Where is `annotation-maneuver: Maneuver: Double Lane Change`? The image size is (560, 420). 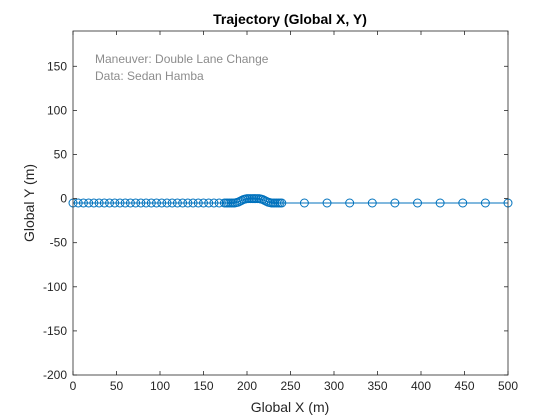
annotation-maneuver: Maneuver: Double Lane Change is located at coordinates (182, 59).